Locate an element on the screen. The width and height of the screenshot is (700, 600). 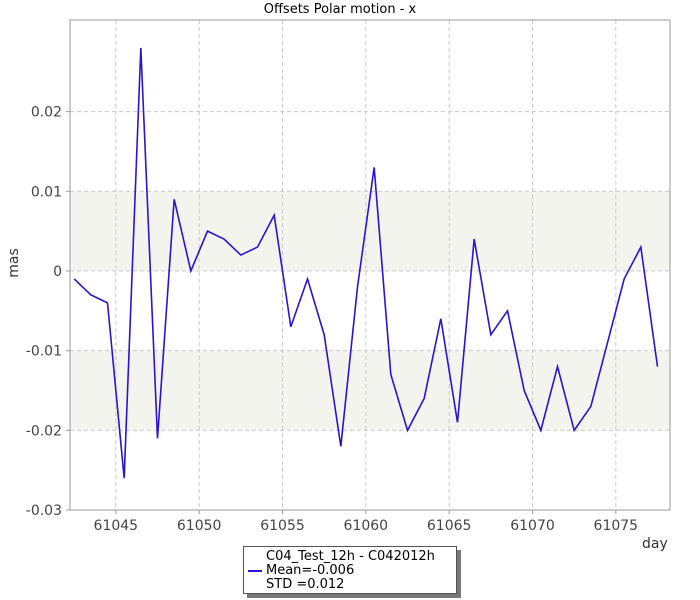
y-tick-label: -0.01 is located at coordinates (44, 352).